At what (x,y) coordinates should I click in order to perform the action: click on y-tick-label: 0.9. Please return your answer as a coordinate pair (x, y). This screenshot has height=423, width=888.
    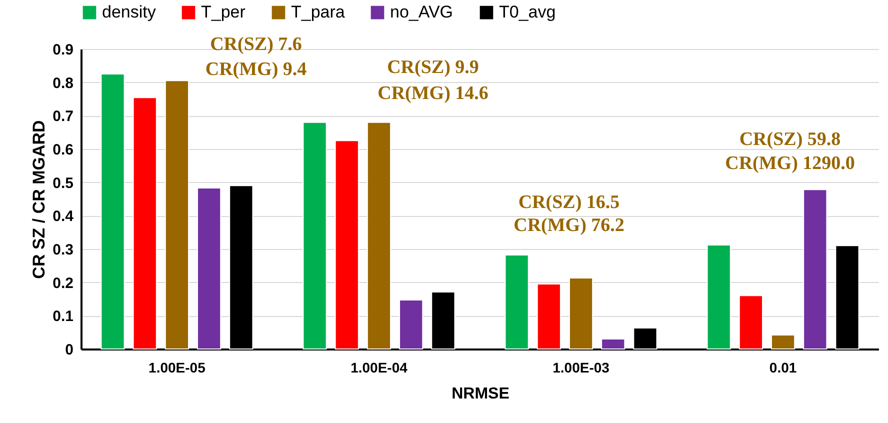
    Looking at the image, I should click on (63, 50).